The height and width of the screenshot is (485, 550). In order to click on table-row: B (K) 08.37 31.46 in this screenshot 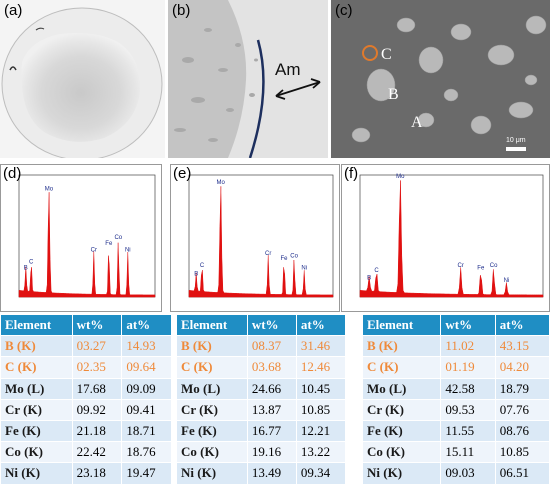, I will do `click(261, 346)`.